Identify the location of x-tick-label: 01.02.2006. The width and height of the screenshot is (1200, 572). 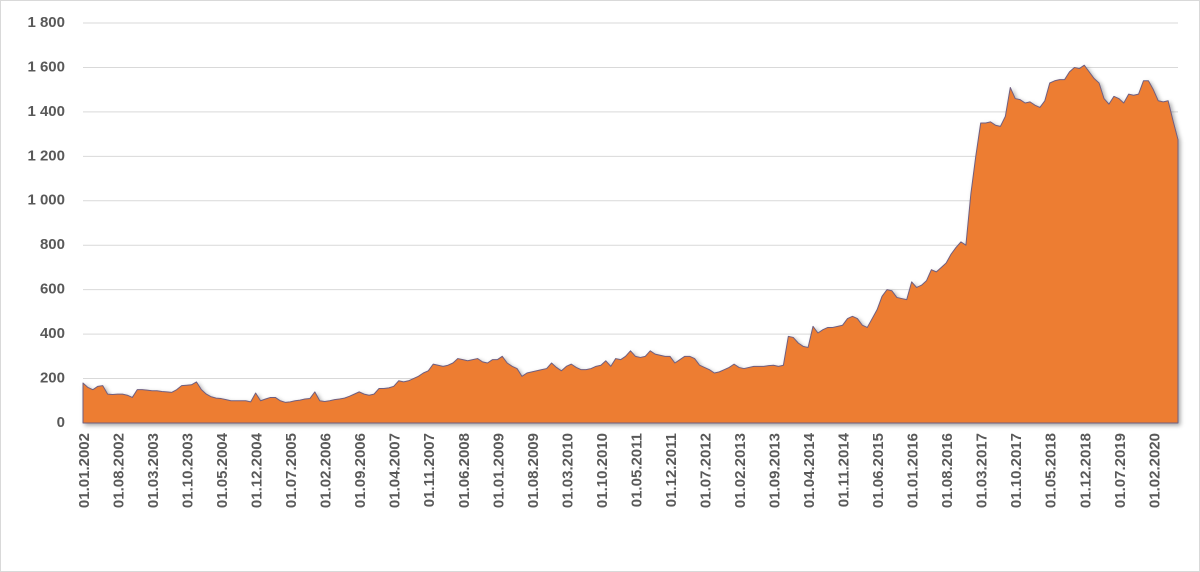
(326, 470).